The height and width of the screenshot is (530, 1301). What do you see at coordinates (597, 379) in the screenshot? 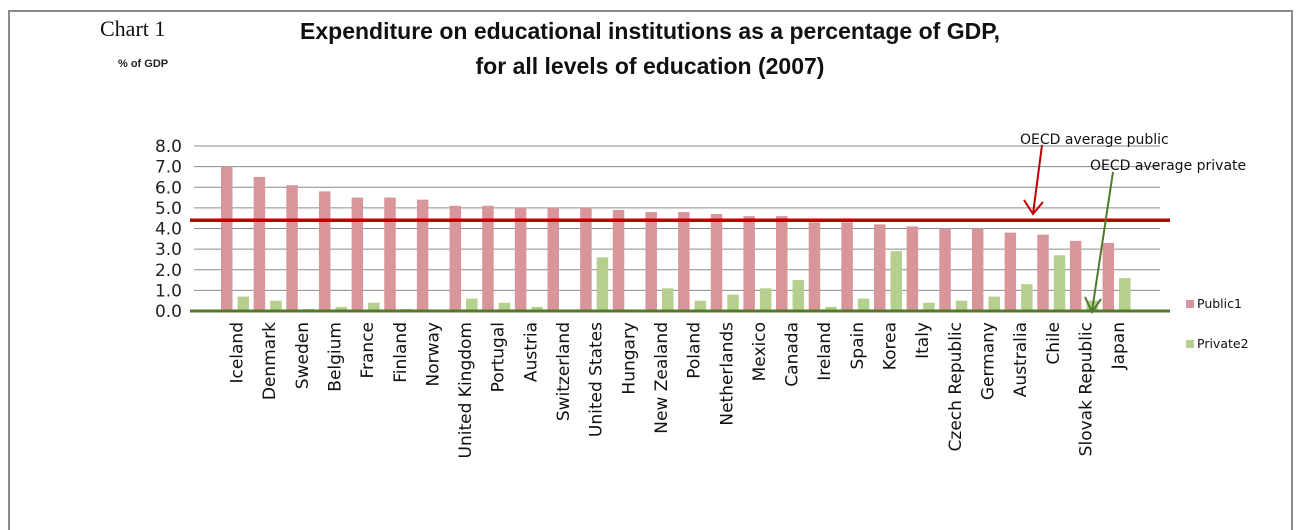
I see `x-tick-label: United States` at bounding box center [597, 379].